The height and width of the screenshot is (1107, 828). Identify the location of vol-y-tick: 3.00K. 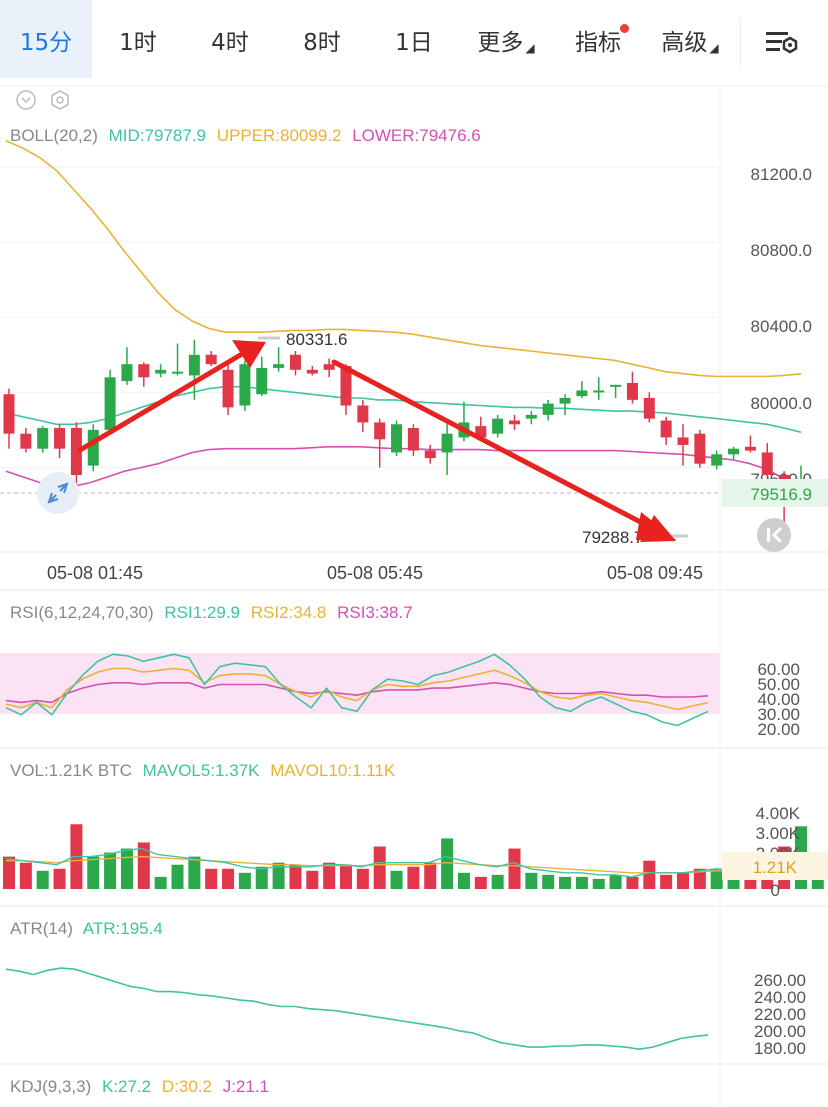
(778, 833).